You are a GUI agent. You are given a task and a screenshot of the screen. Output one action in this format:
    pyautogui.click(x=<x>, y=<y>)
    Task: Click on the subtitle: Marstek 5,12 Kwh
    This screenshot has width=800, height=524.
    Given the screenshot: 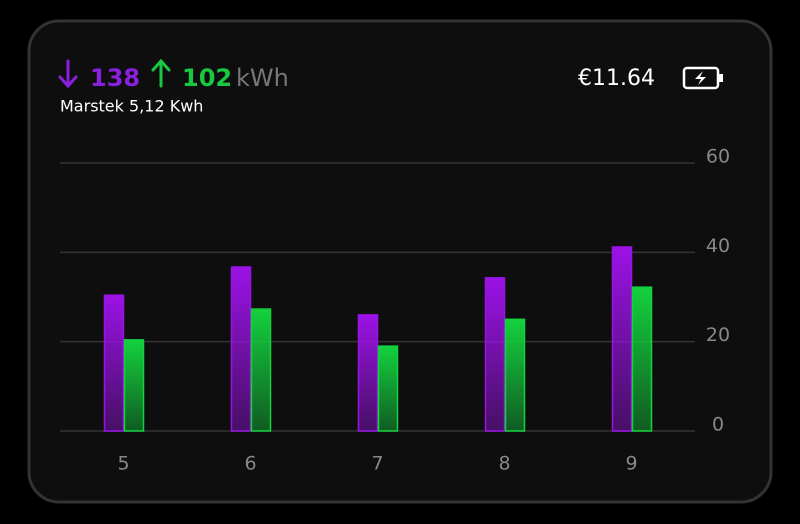 What is the action you would take?
    pyautogui.click(x=131, y=106)
    